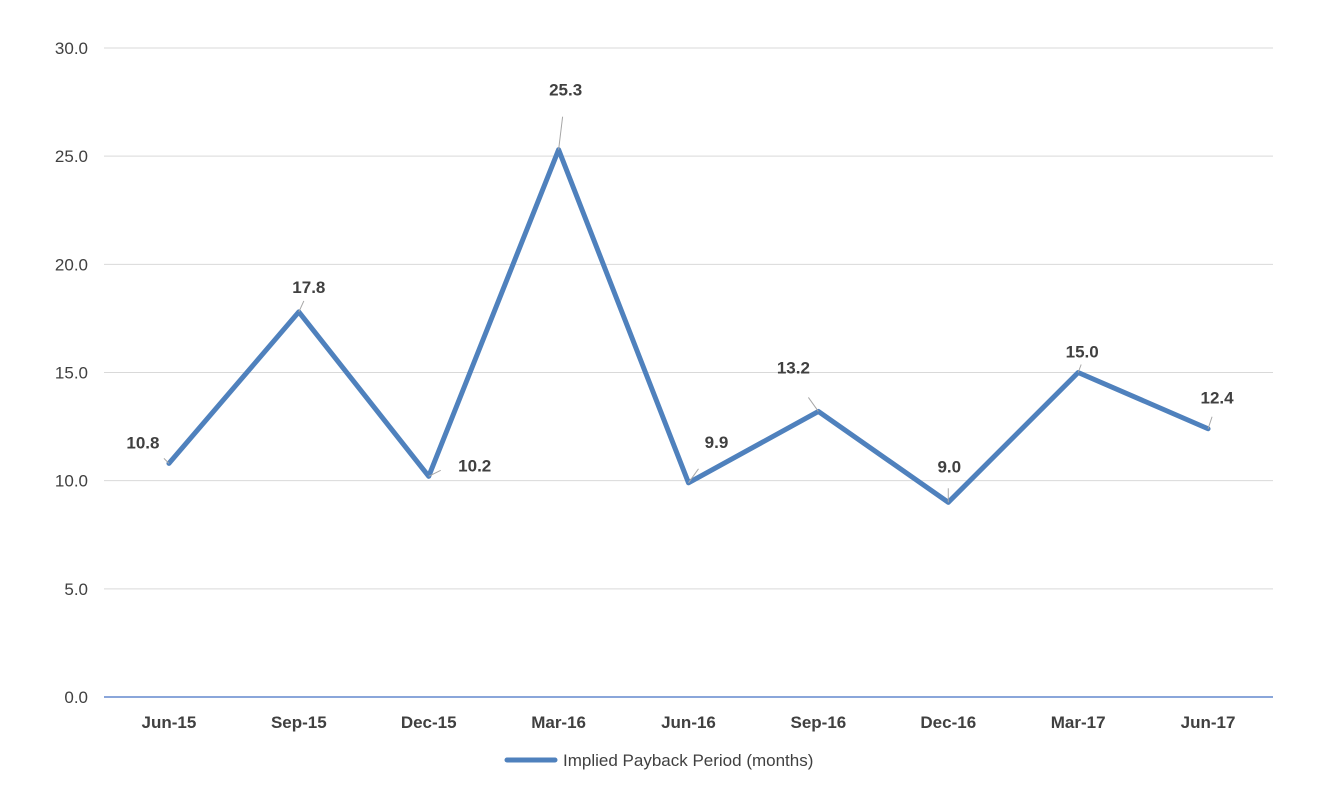 This screenshot has width=1343, height=793. What do you see at coordinates (717, 442) in the screenshot?
I see `data-label: 9.9` at bounding box center [717, 442].